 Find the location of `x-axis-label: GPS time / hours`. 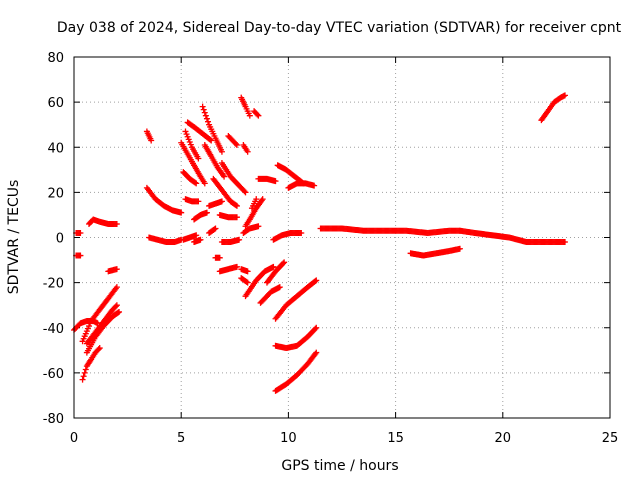

x-axis-label: GPS time / hours is located at coordinates (339, 466).